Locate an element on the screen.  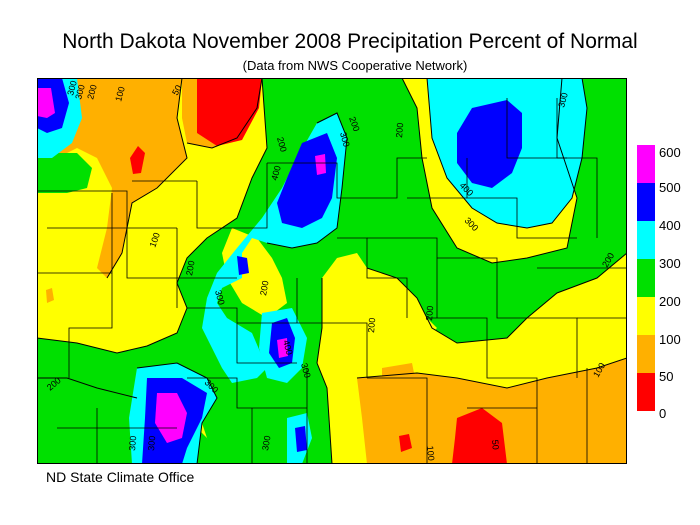
region-blue-south-spot is located at coordinates (301, 439).